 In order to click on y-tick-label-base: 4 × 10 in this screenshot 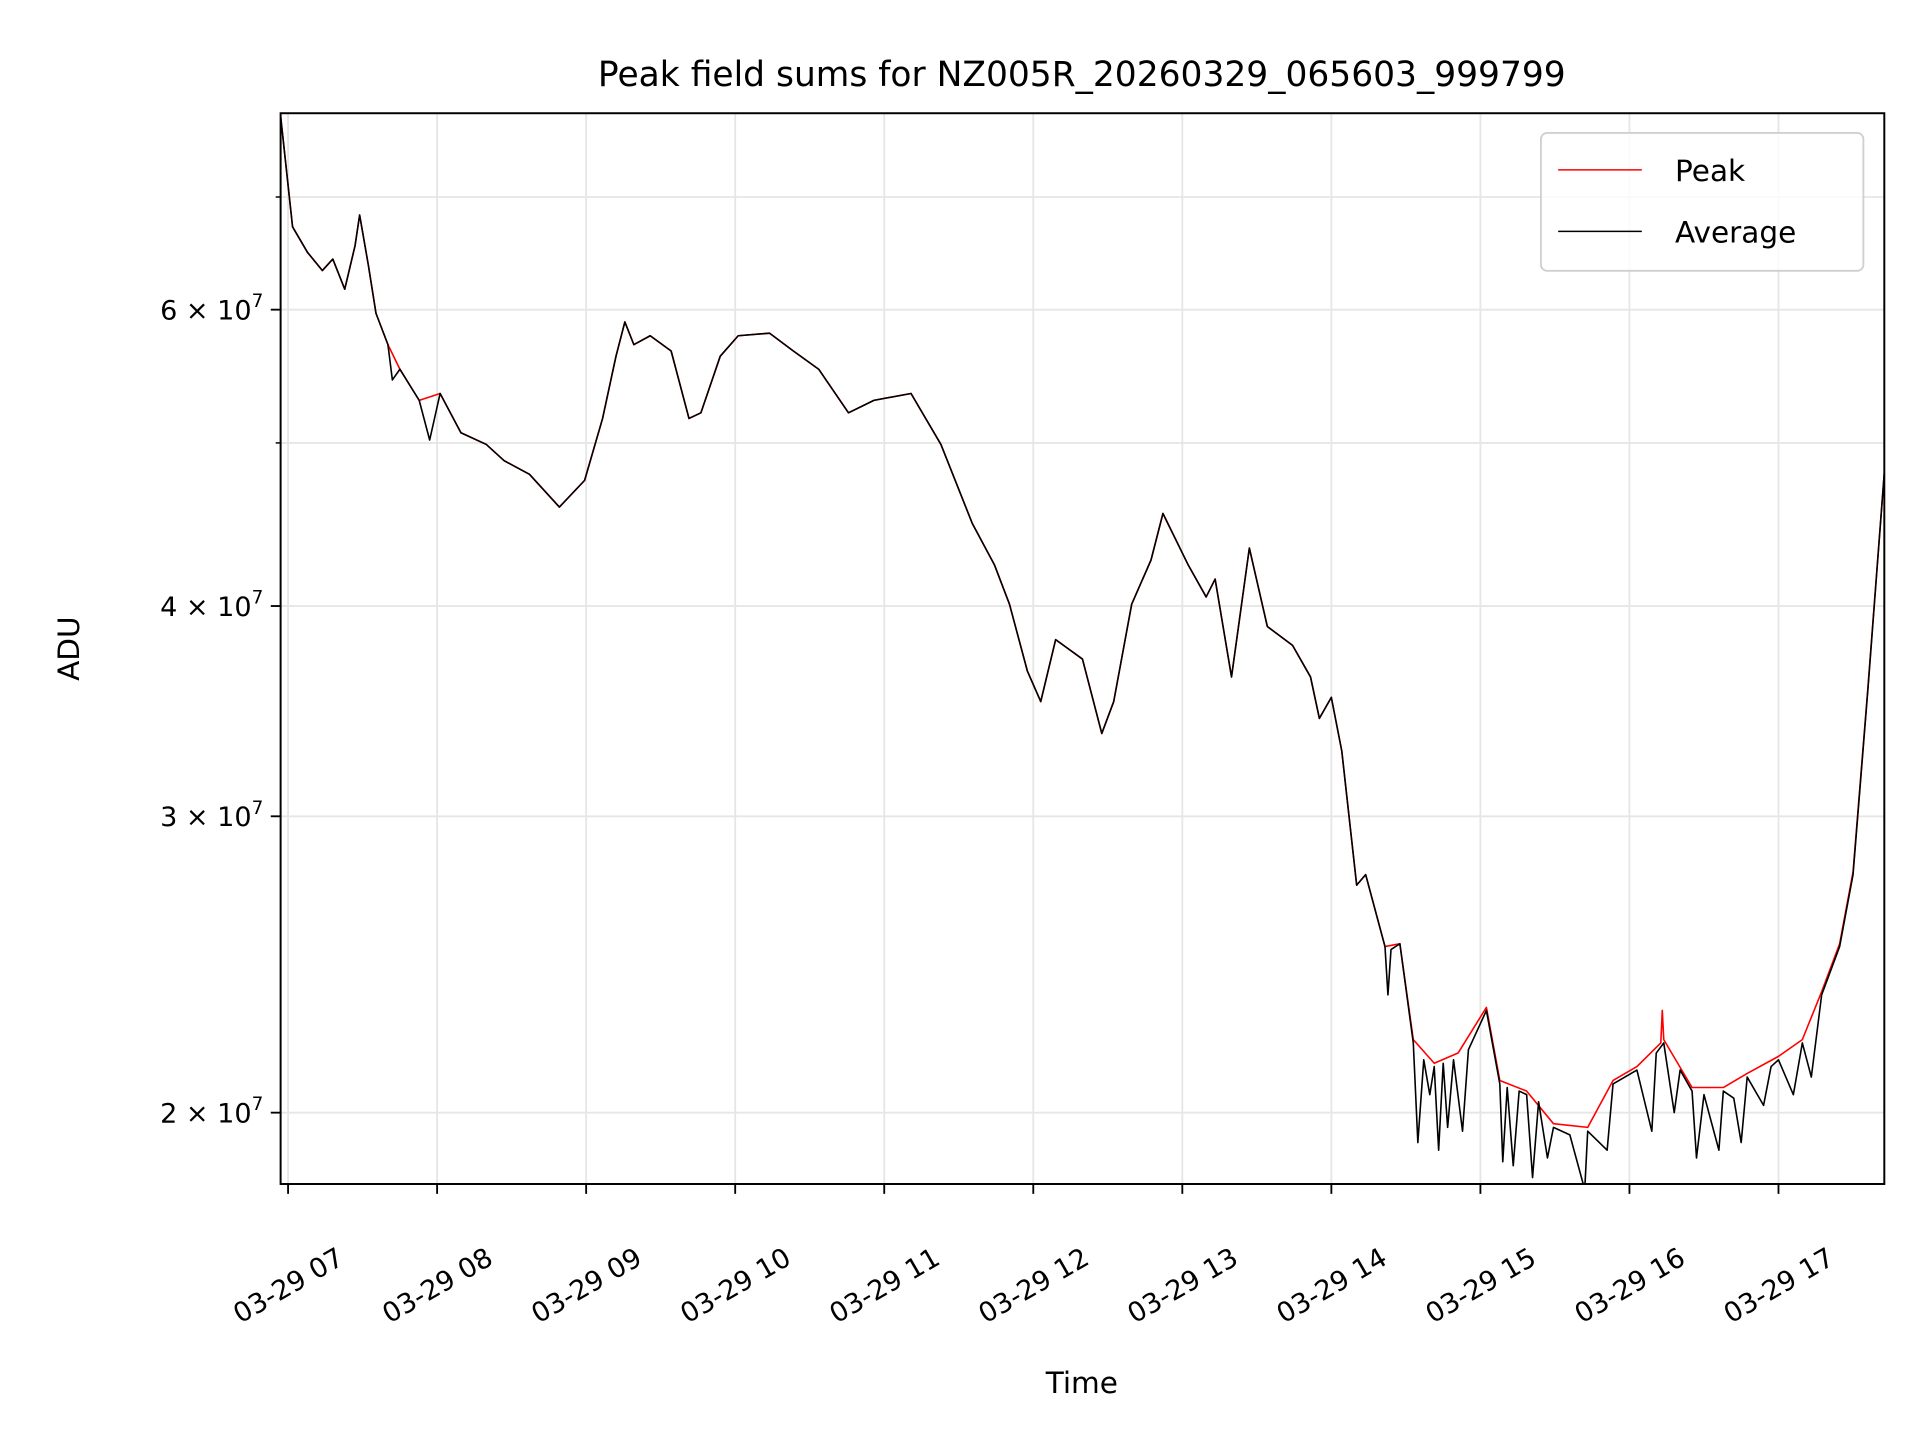, I will do `click(206, 607)`.